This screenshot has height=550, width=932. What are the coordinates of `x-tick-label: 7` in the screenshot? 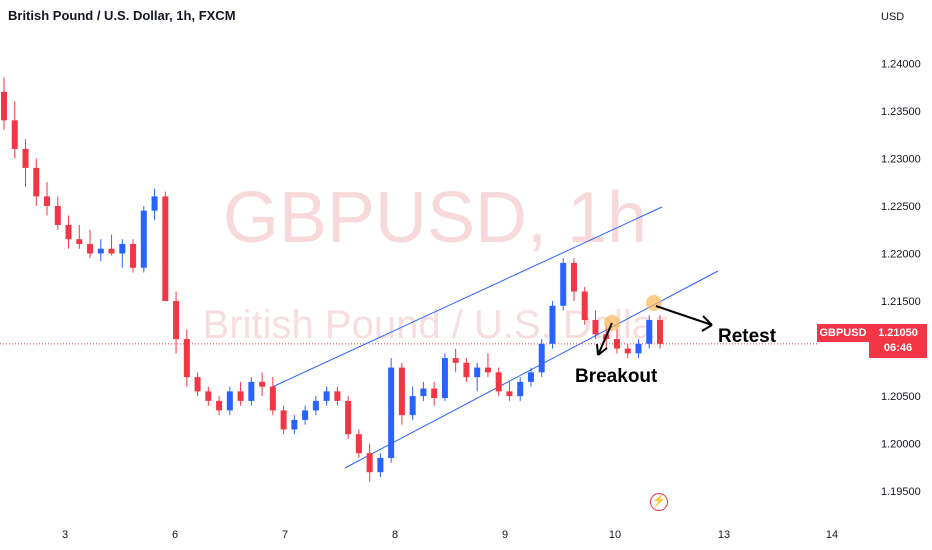 It's located at (285, 535).